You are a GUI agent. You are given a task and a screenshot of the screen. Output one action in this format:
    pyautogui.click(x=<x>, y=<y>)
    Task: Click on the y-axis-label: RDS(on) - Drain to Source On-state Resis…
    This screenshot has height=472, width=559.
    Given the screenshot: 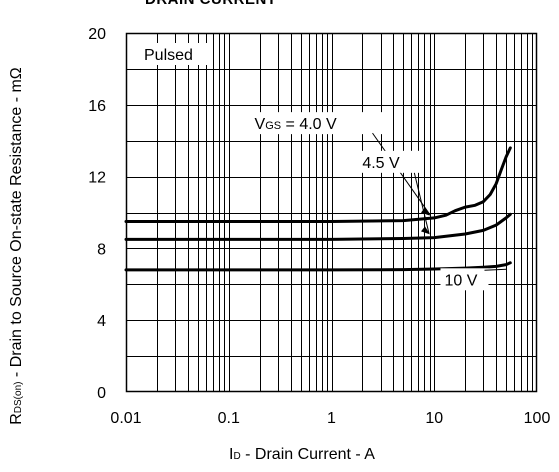 What is the action you would take?
    pyautogui.click(x=17, y=246)
    